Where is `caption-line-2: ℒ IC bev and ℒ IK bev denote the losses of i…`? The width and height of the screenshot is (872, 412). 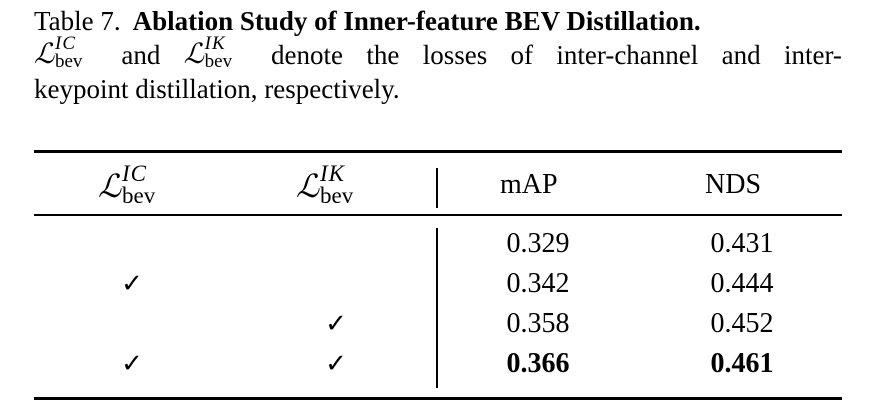 caption-line-2: ℒ IC bev and ℒ IK bev denote the losses of i… is located at coordinates (438, 52).